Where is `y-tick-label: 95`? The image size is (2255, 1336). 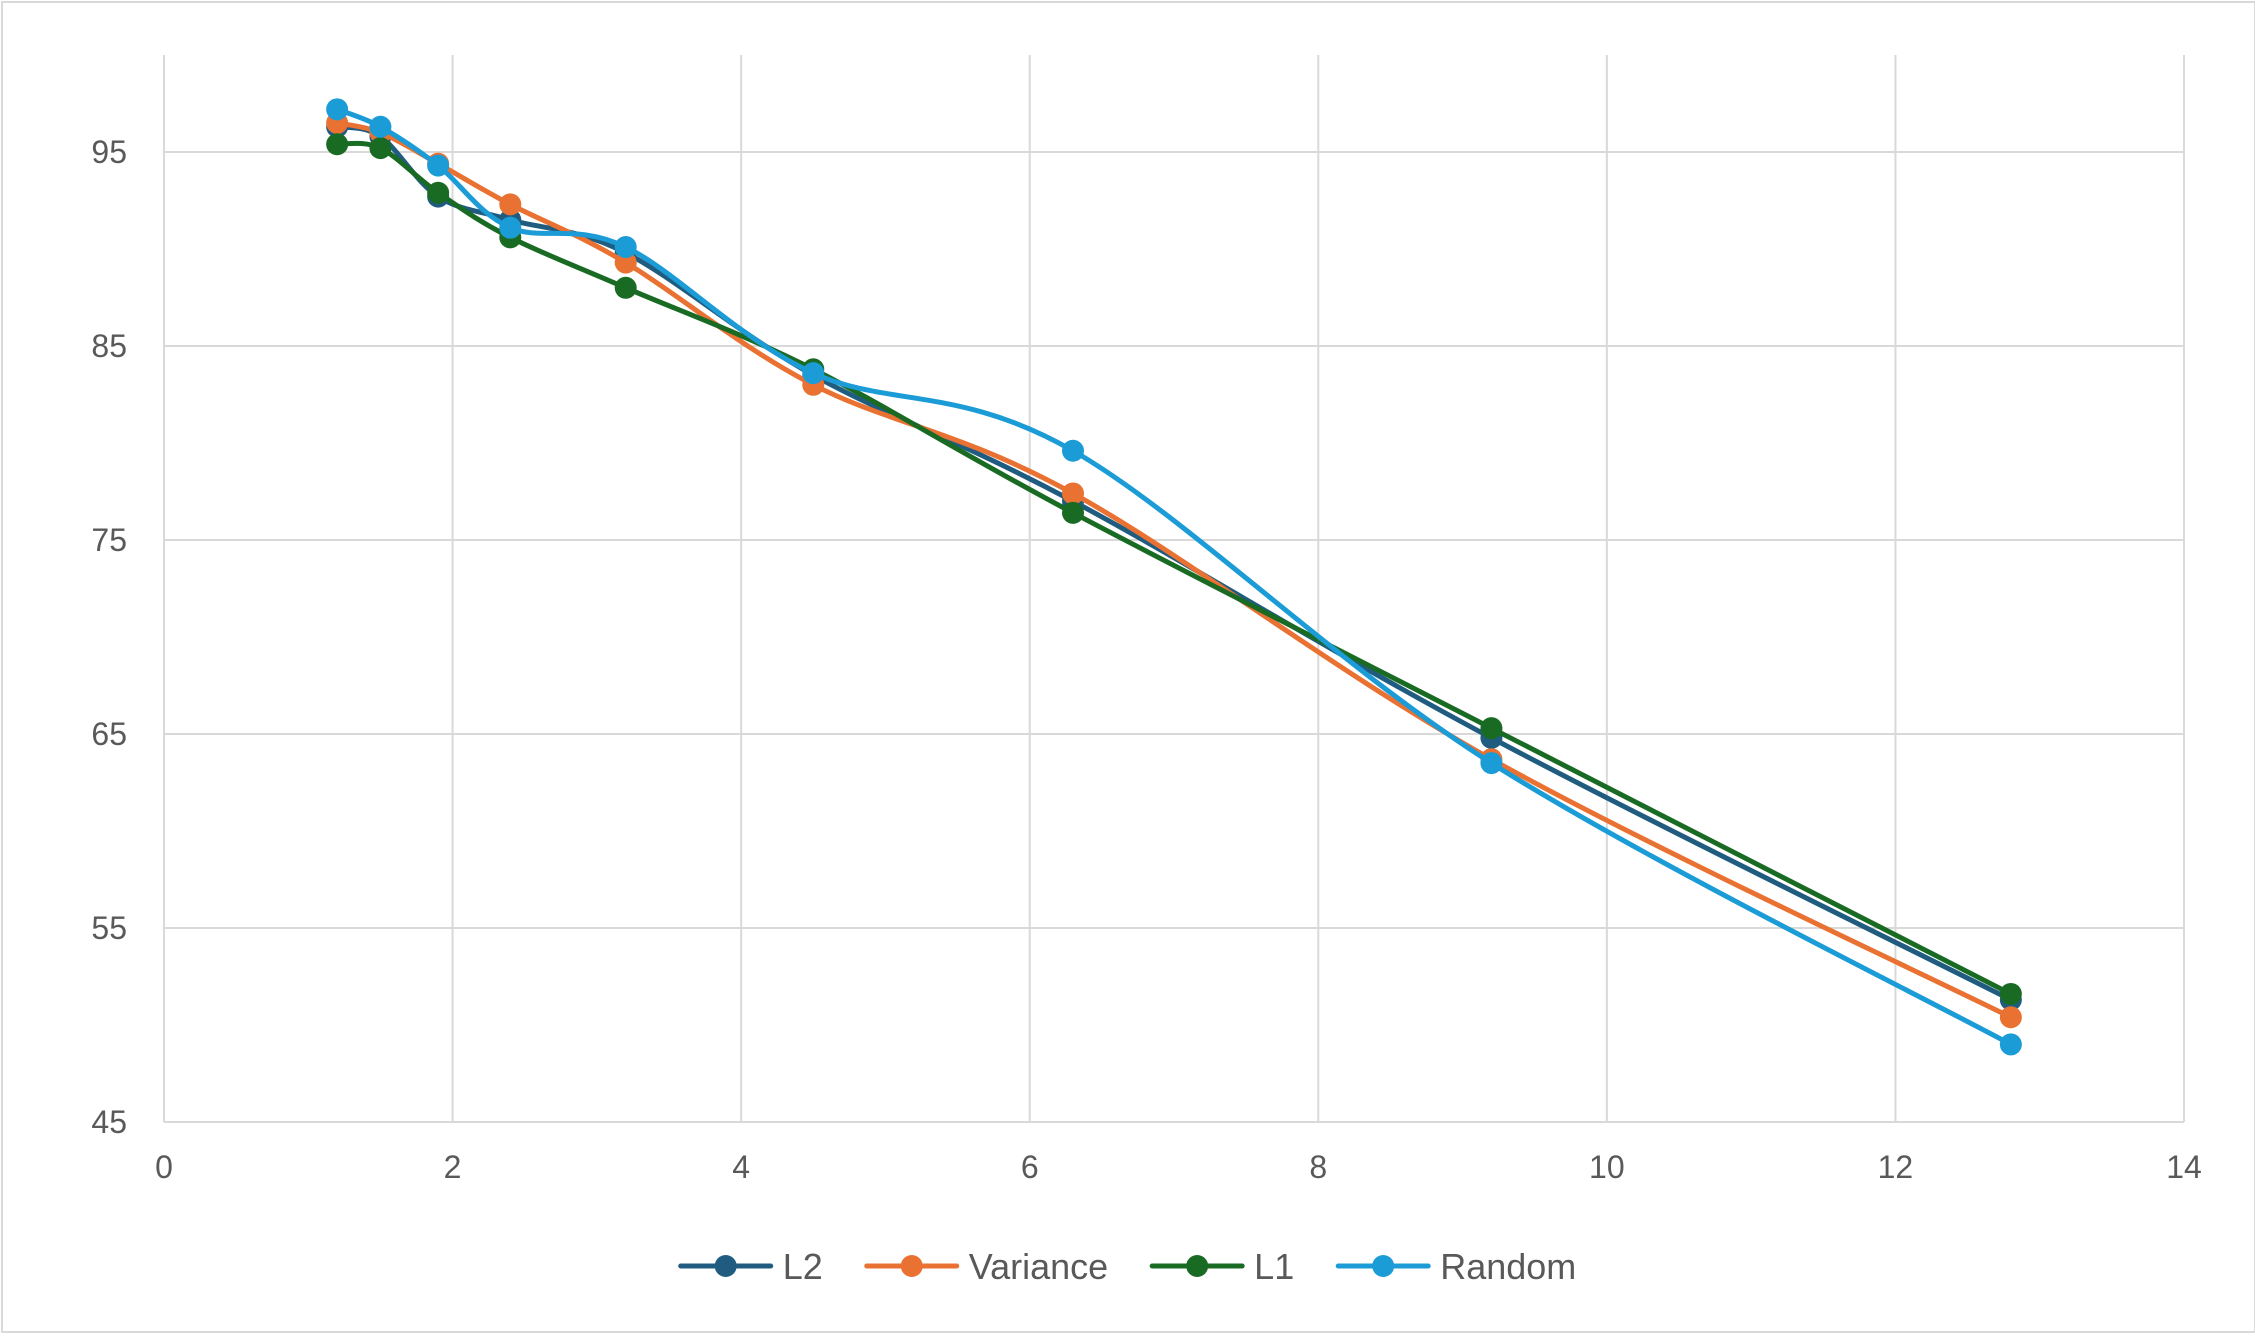 y-tick-label: 95 is located at coordinates (109, 152).